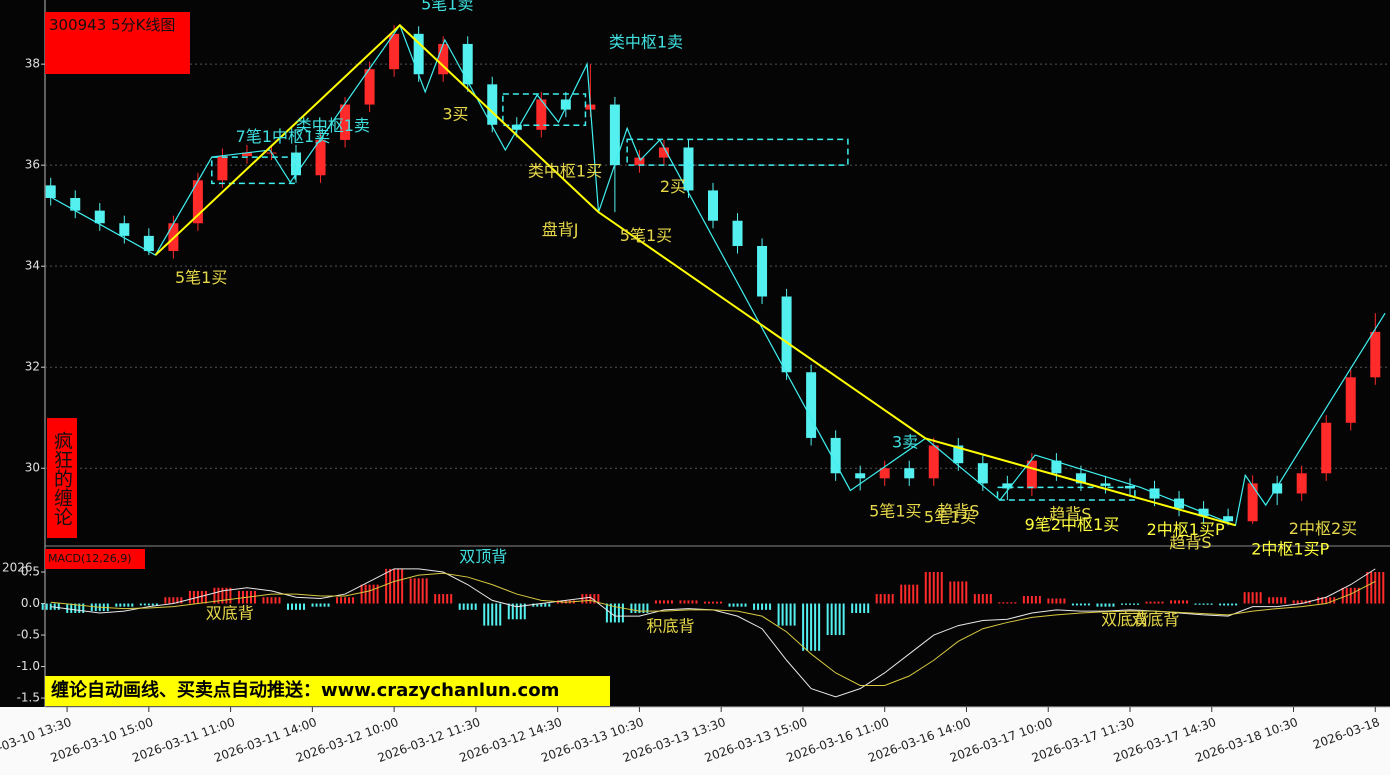 This screenshot has width=1390, height=775. What do you see at coordinates (565, 171) in the screenshot?
I see `annotation: 类中枢1买` at bounding box center [565, 171].